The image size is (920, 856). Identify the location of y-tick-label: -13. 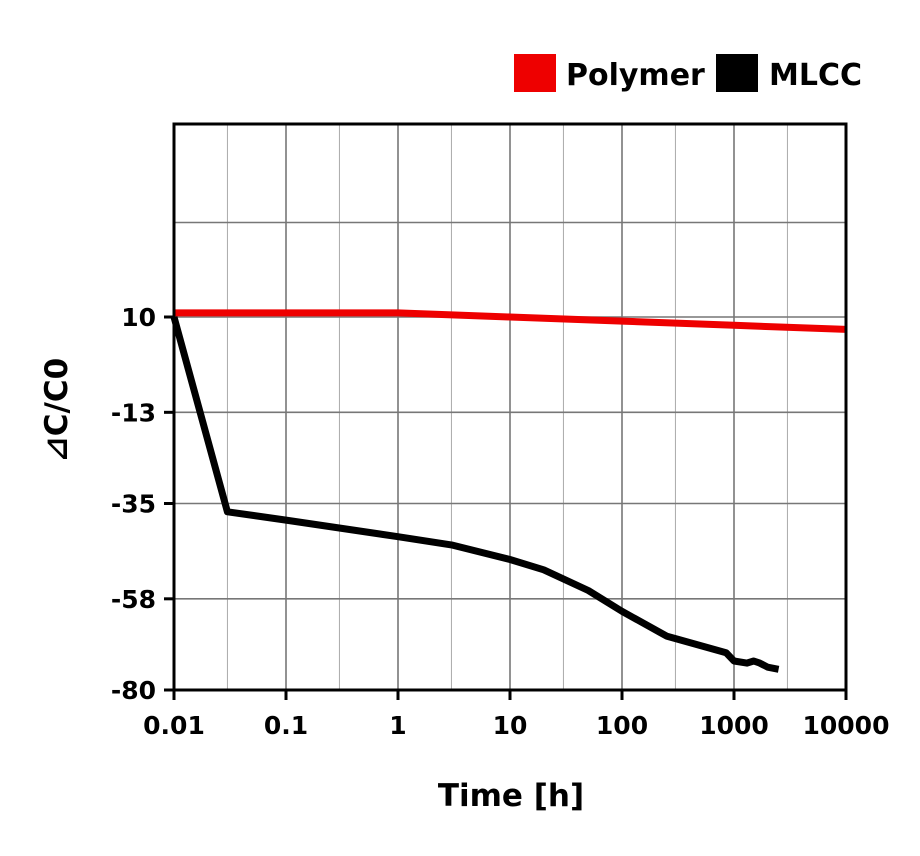
(133, 412).